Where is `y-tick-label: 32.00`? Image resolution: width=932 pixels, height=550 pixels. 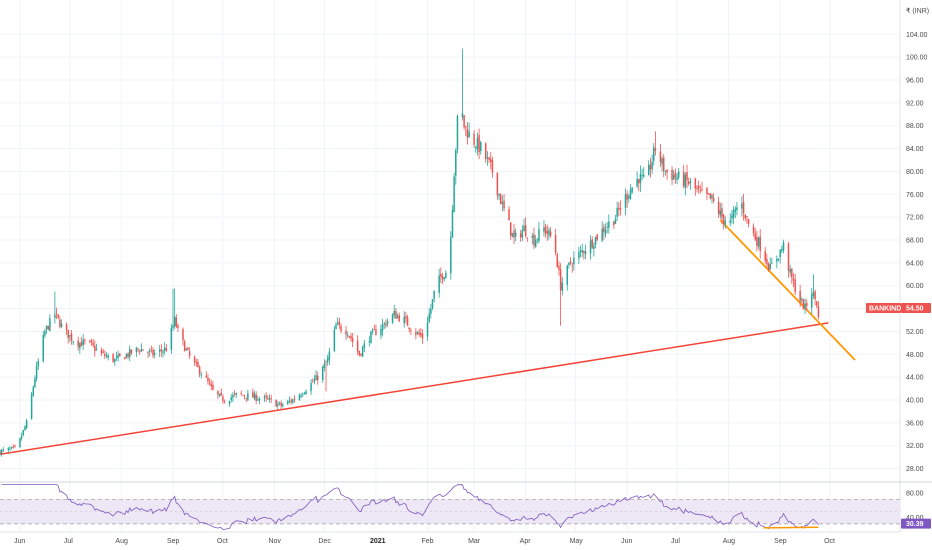 y-tick-label: 32.00 is located at coordinates (915, 446).